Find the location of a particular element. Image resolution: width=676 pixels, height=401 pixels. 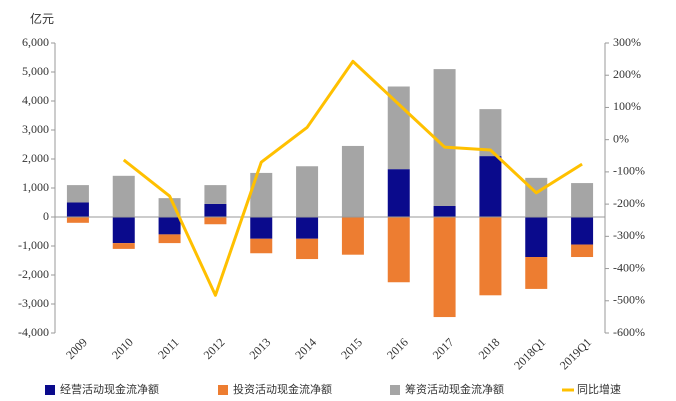

x-tick-label: 2017 is located at coordinates (443, 348).